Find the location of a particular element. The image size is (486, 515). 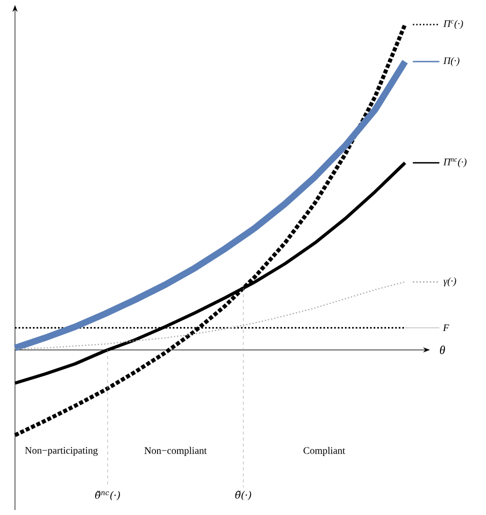

ref-line-label: F is located at coordinates (446, 328).